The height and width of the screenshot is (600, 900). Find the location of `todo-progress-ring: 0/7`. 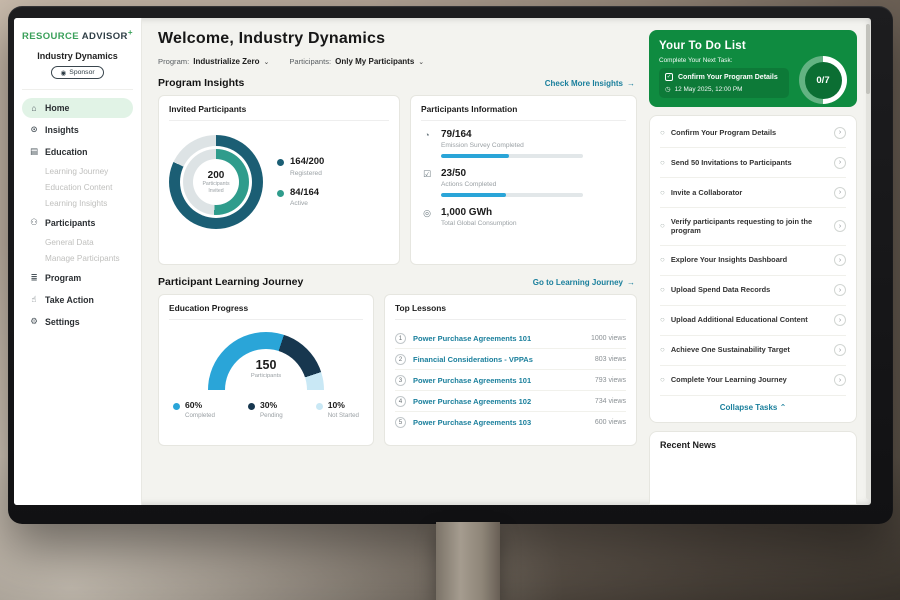

todo-progress-ring: 0/7 is located at coordinates (823, 80).